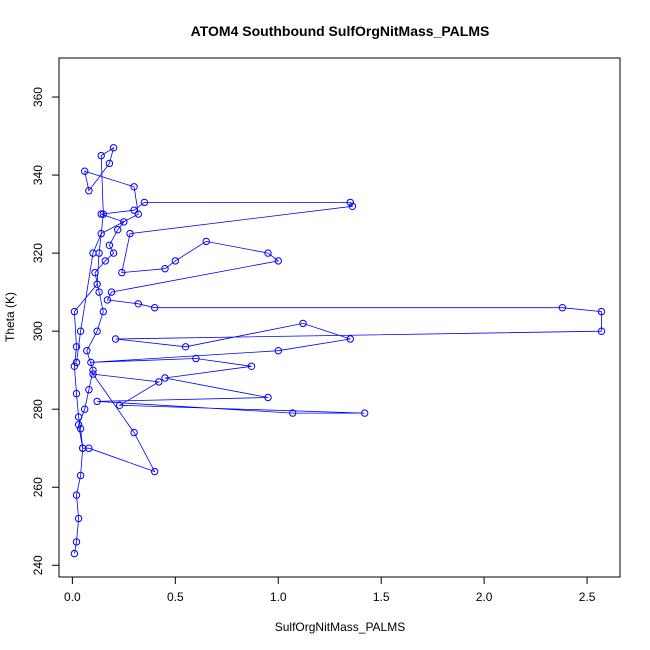 The width and height of the screenshot is (650, 650). I want to click on y-tick-label: 320, so click(38, 253).